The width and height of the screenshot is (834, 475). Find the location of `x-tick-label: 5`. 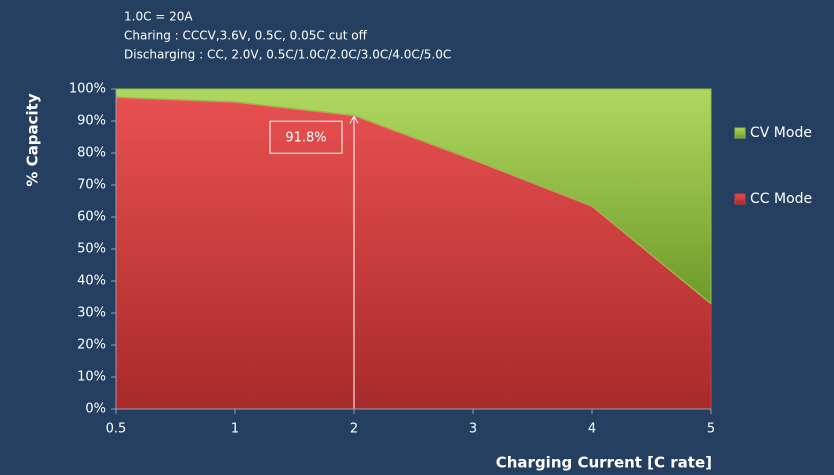

x-tick-label: 5 is located at coordinates (711, 429).